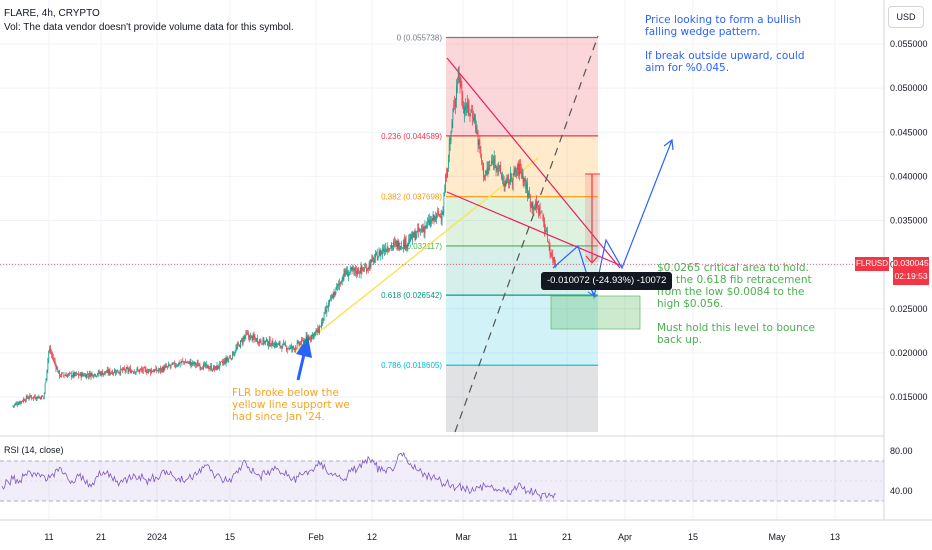 The height and width of the screenshot is (550, 932). I want to click on price-tick-label: 0.050000, so click(909, 88).